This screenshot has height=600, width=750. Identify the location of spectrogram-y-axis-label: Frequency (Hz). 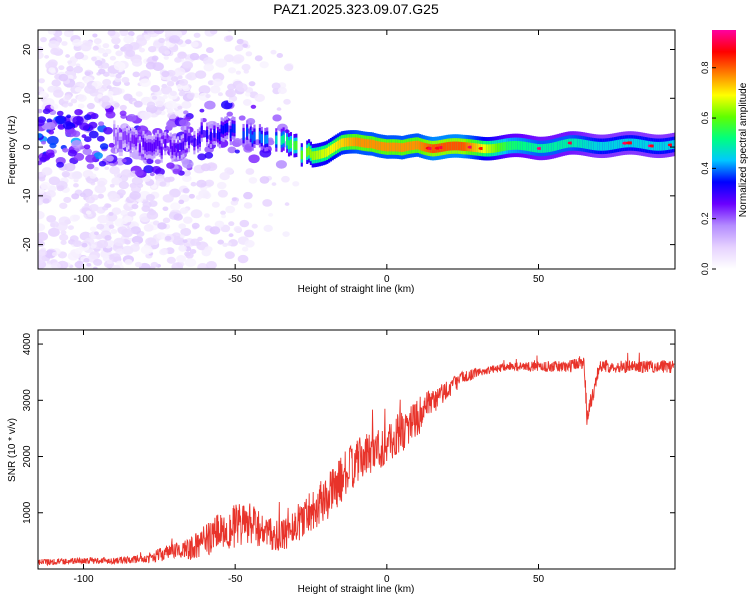
(12, 150).